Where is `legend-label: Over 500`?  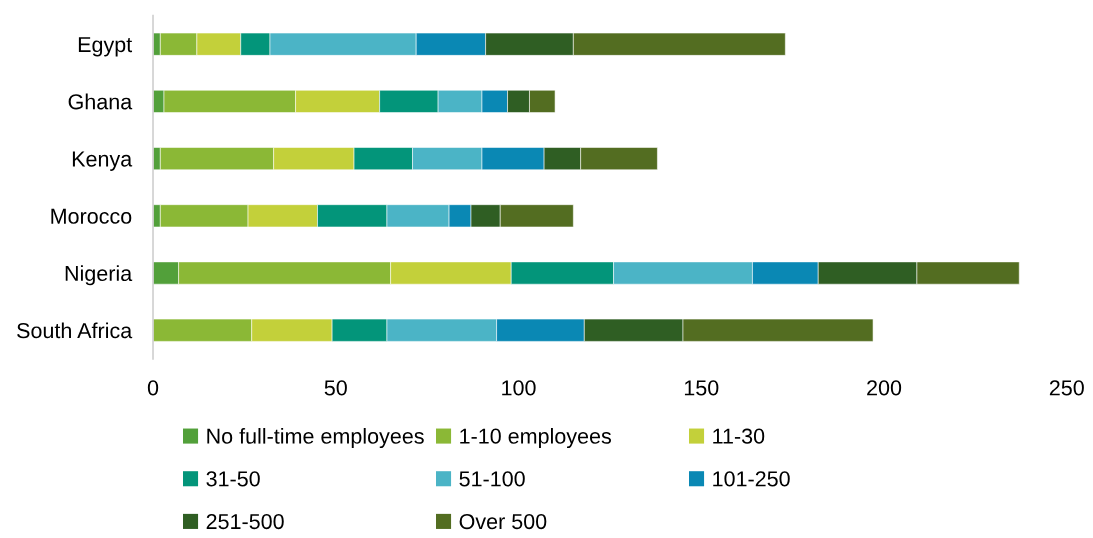 legend-label: Over 500 is located at coordinates (503, 521).